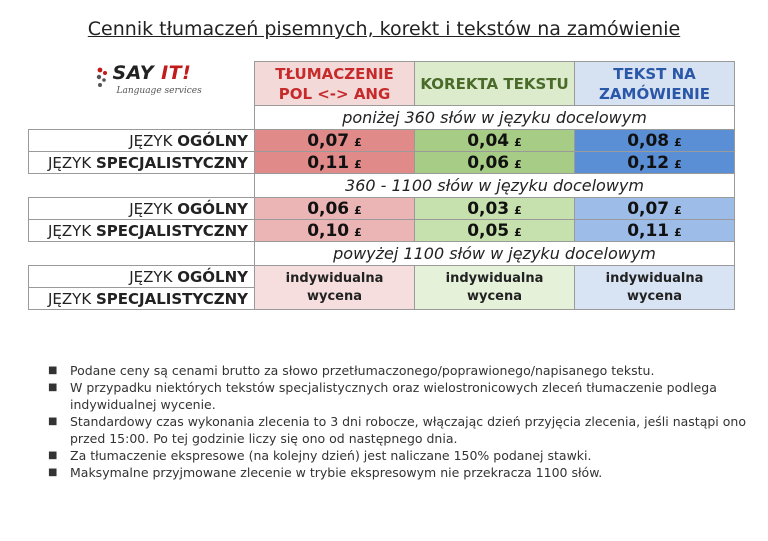 Image resolution: width=768 pixels, height=541 pixels. What do you see at coordinates (334, 83) in the screenshot?
I see `column-header-translation: TŁUMACZENIE POL <-> ANG` at bounding box center [334, 83].